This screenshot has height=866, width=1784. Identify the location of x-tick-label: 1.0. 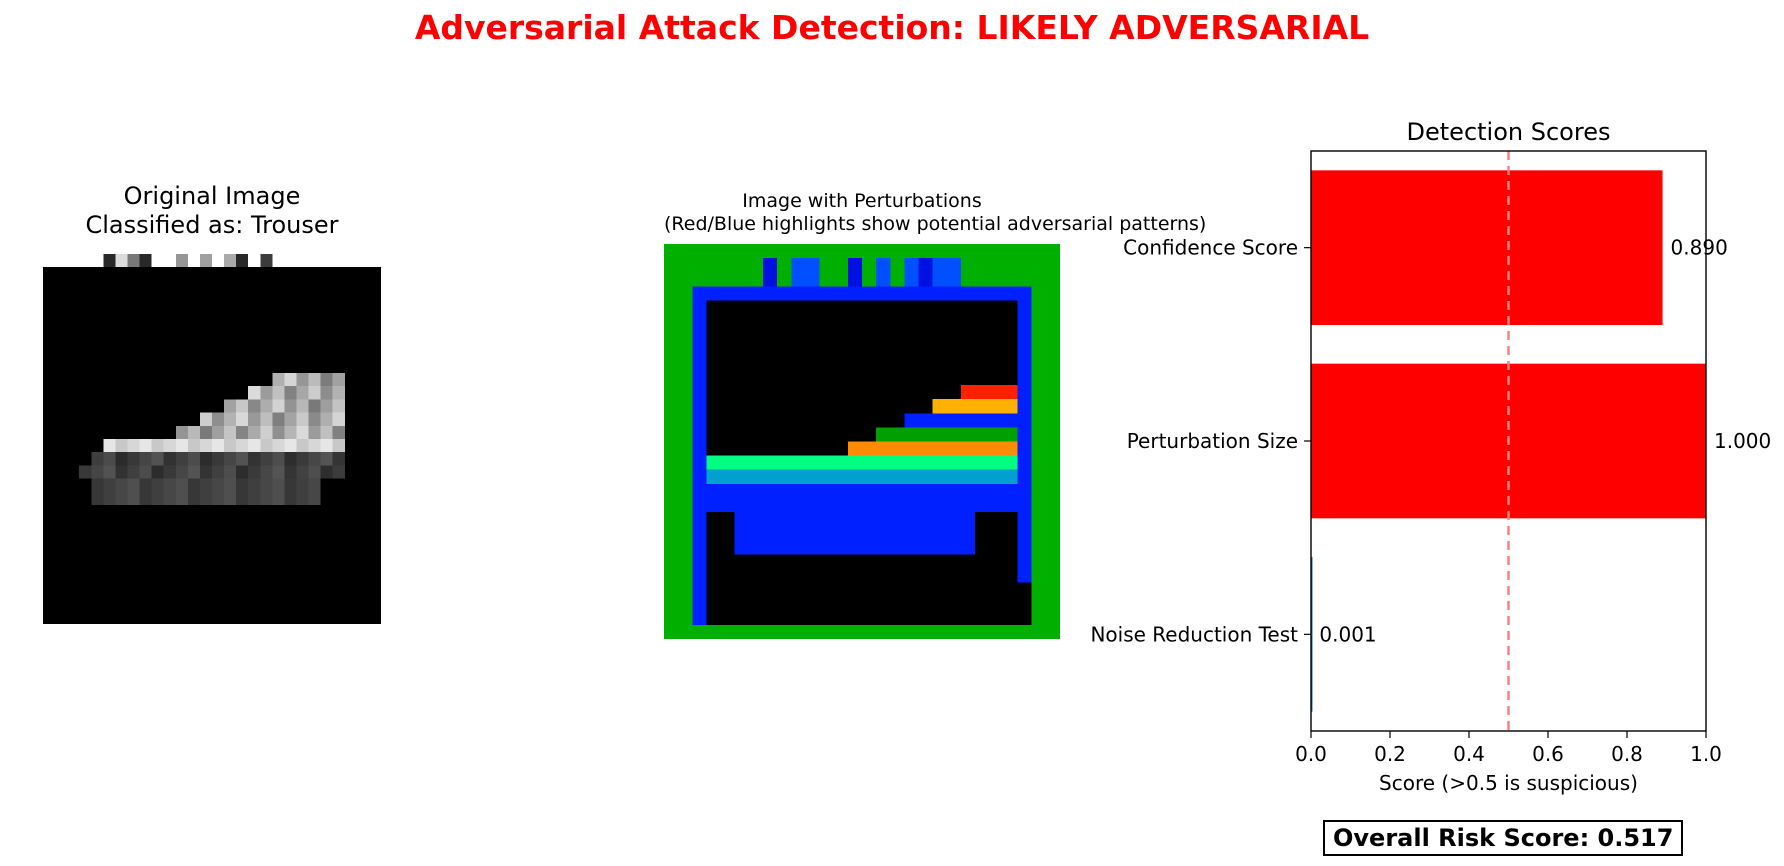
(1706, 754).